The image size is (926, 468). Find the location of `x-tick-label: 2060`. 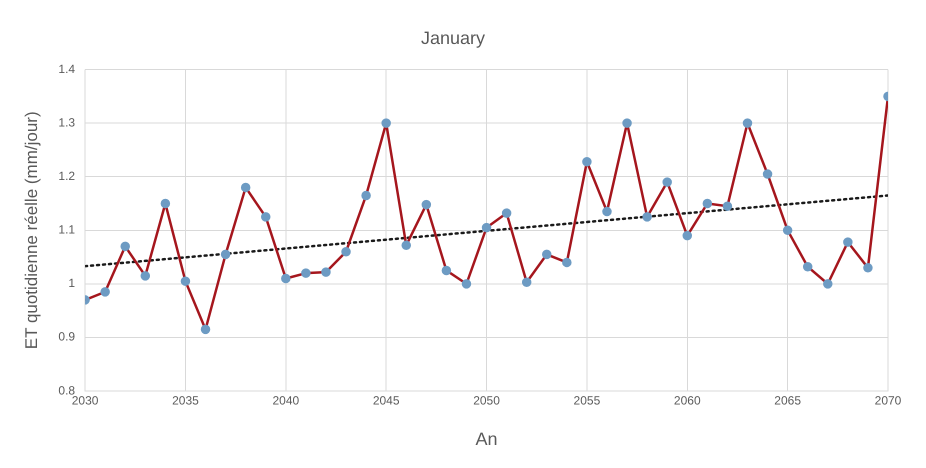

x-tick-label: 2060 is located at coordinates (687, 401).